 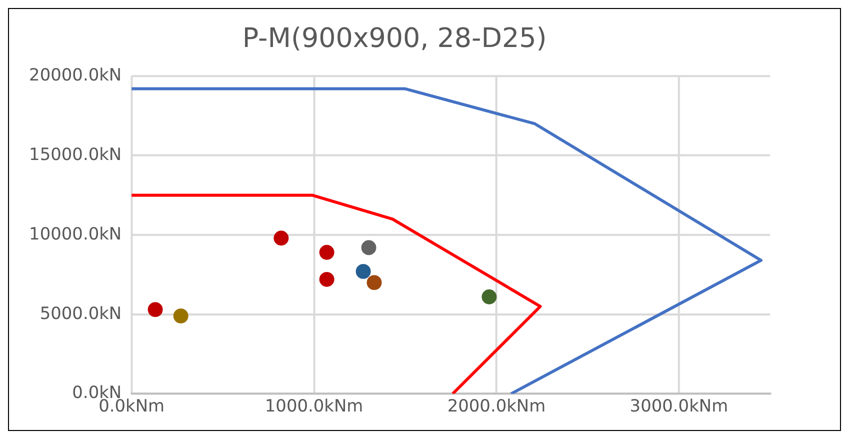 I want to click on y-tick-label: 15000.0kN, so click(x=75, y=154).